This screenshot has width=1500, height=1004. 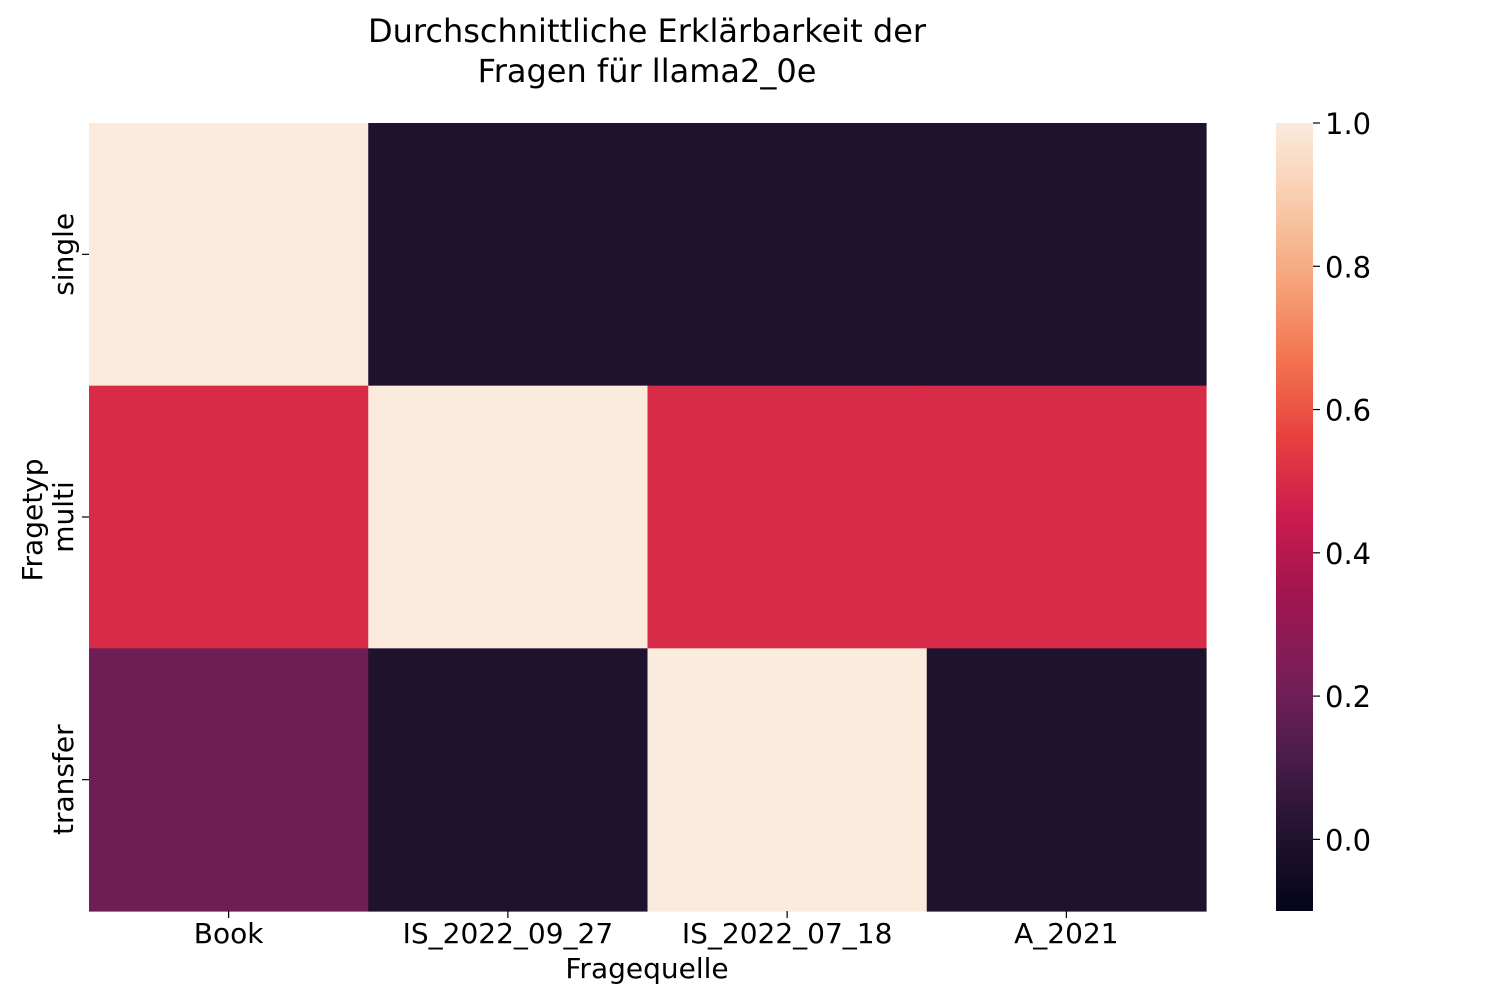 What do you see at coordinates (229, 255) in the screenshot?
I see `heatmap-cell-single-Book` at bounding box center [229, 255].